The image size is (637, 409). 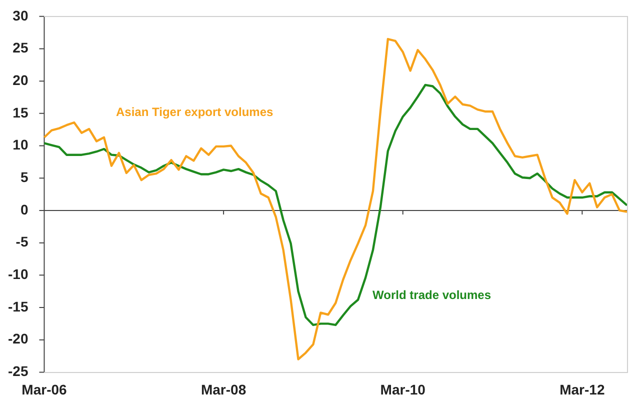 What do you see at coordinates (45, 389) in the screenshot?
I see `x-tick-label: Mar-06` at bounding box center [45, 389].